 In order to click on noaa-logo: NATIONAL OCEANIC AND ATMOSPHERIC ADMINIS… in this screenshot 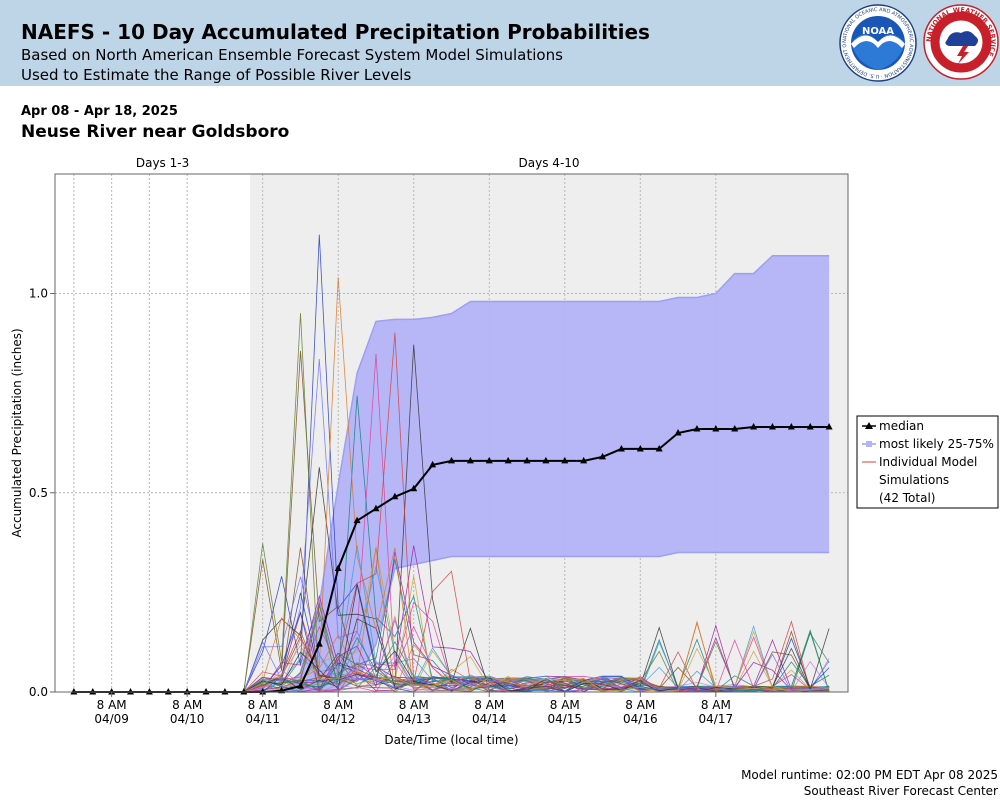, I will do `click(878, 43)`.